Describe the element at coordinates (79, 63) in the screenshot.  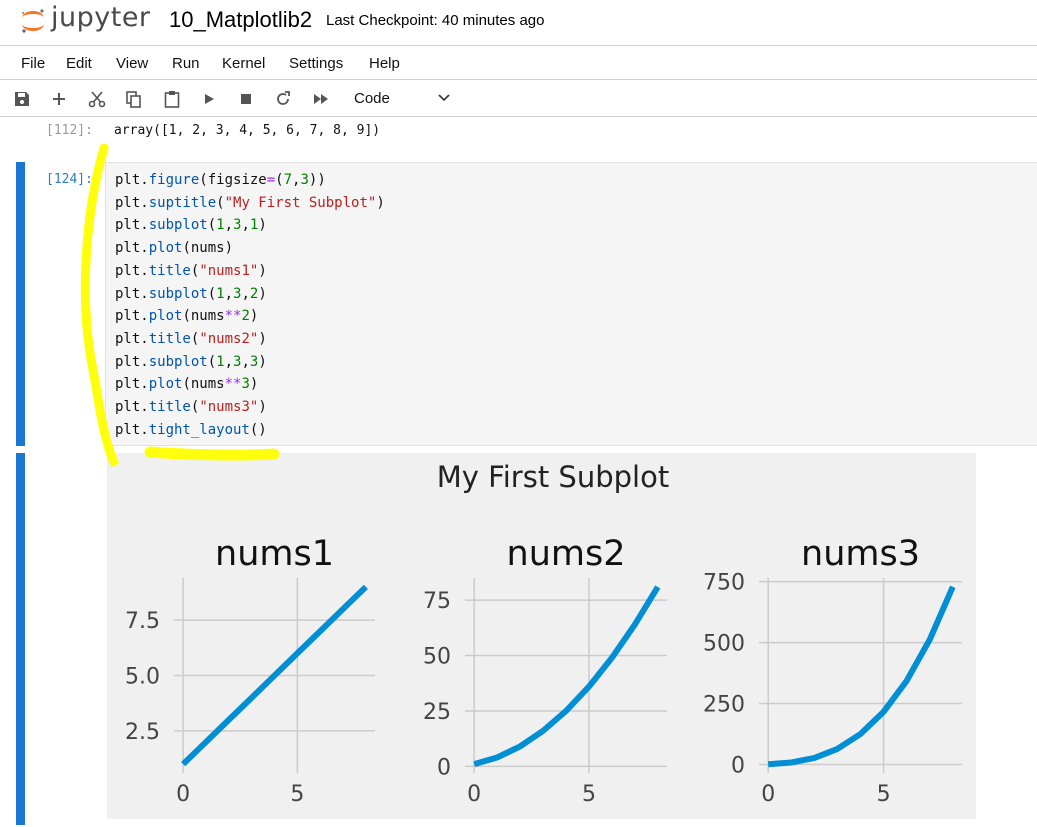
I see `menu-edit: Edit` at that location.